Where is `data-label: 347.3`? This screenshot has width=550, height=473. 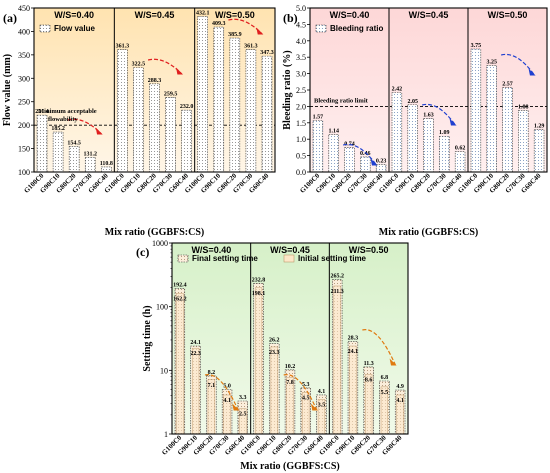 data-label: 347.3 is located at coordinates (267, 53).